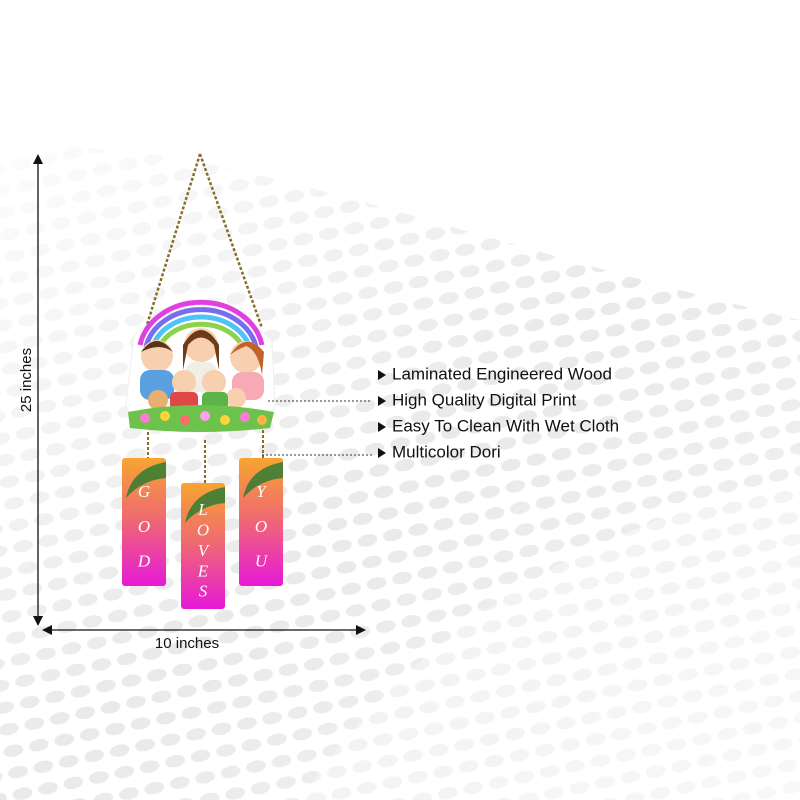  Describe the element at coordinates (203, 570) in the screenshot. I see `tag-letter: E` at that location.